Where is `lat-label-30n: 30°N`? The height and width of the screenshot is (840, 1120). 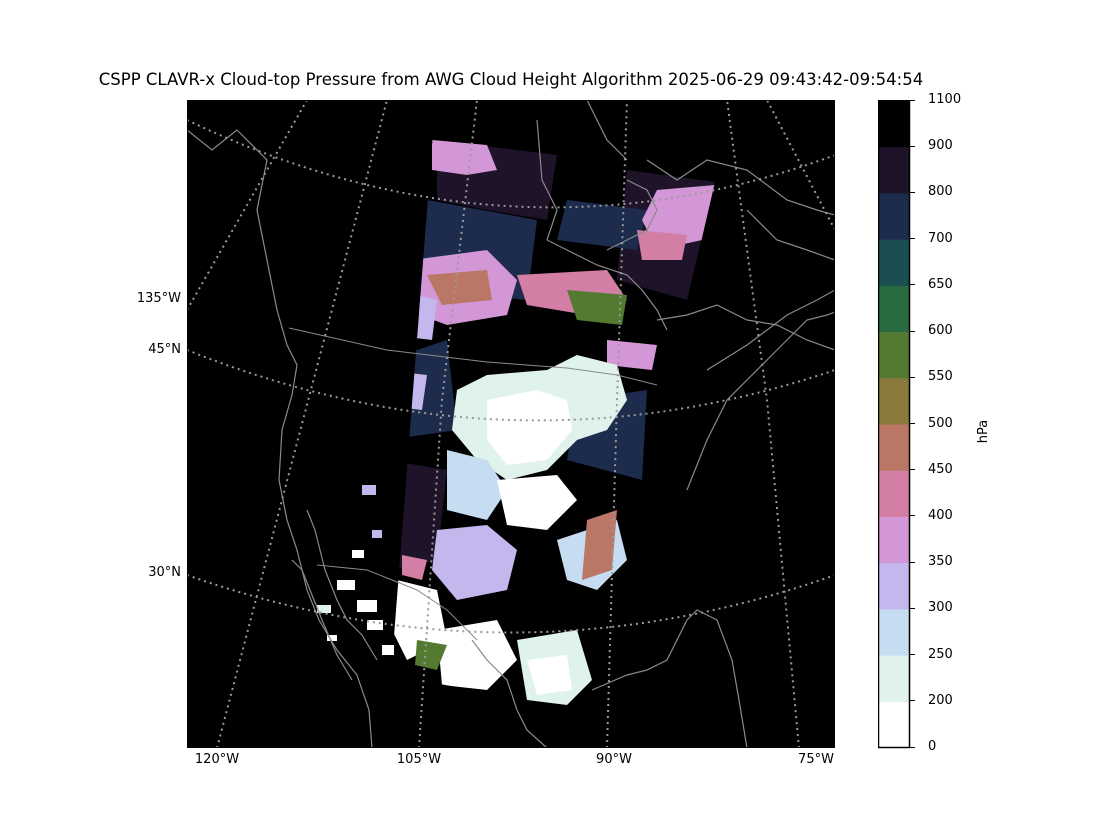 lat-label-30n: 30°N is located at coordinates (164, 572).